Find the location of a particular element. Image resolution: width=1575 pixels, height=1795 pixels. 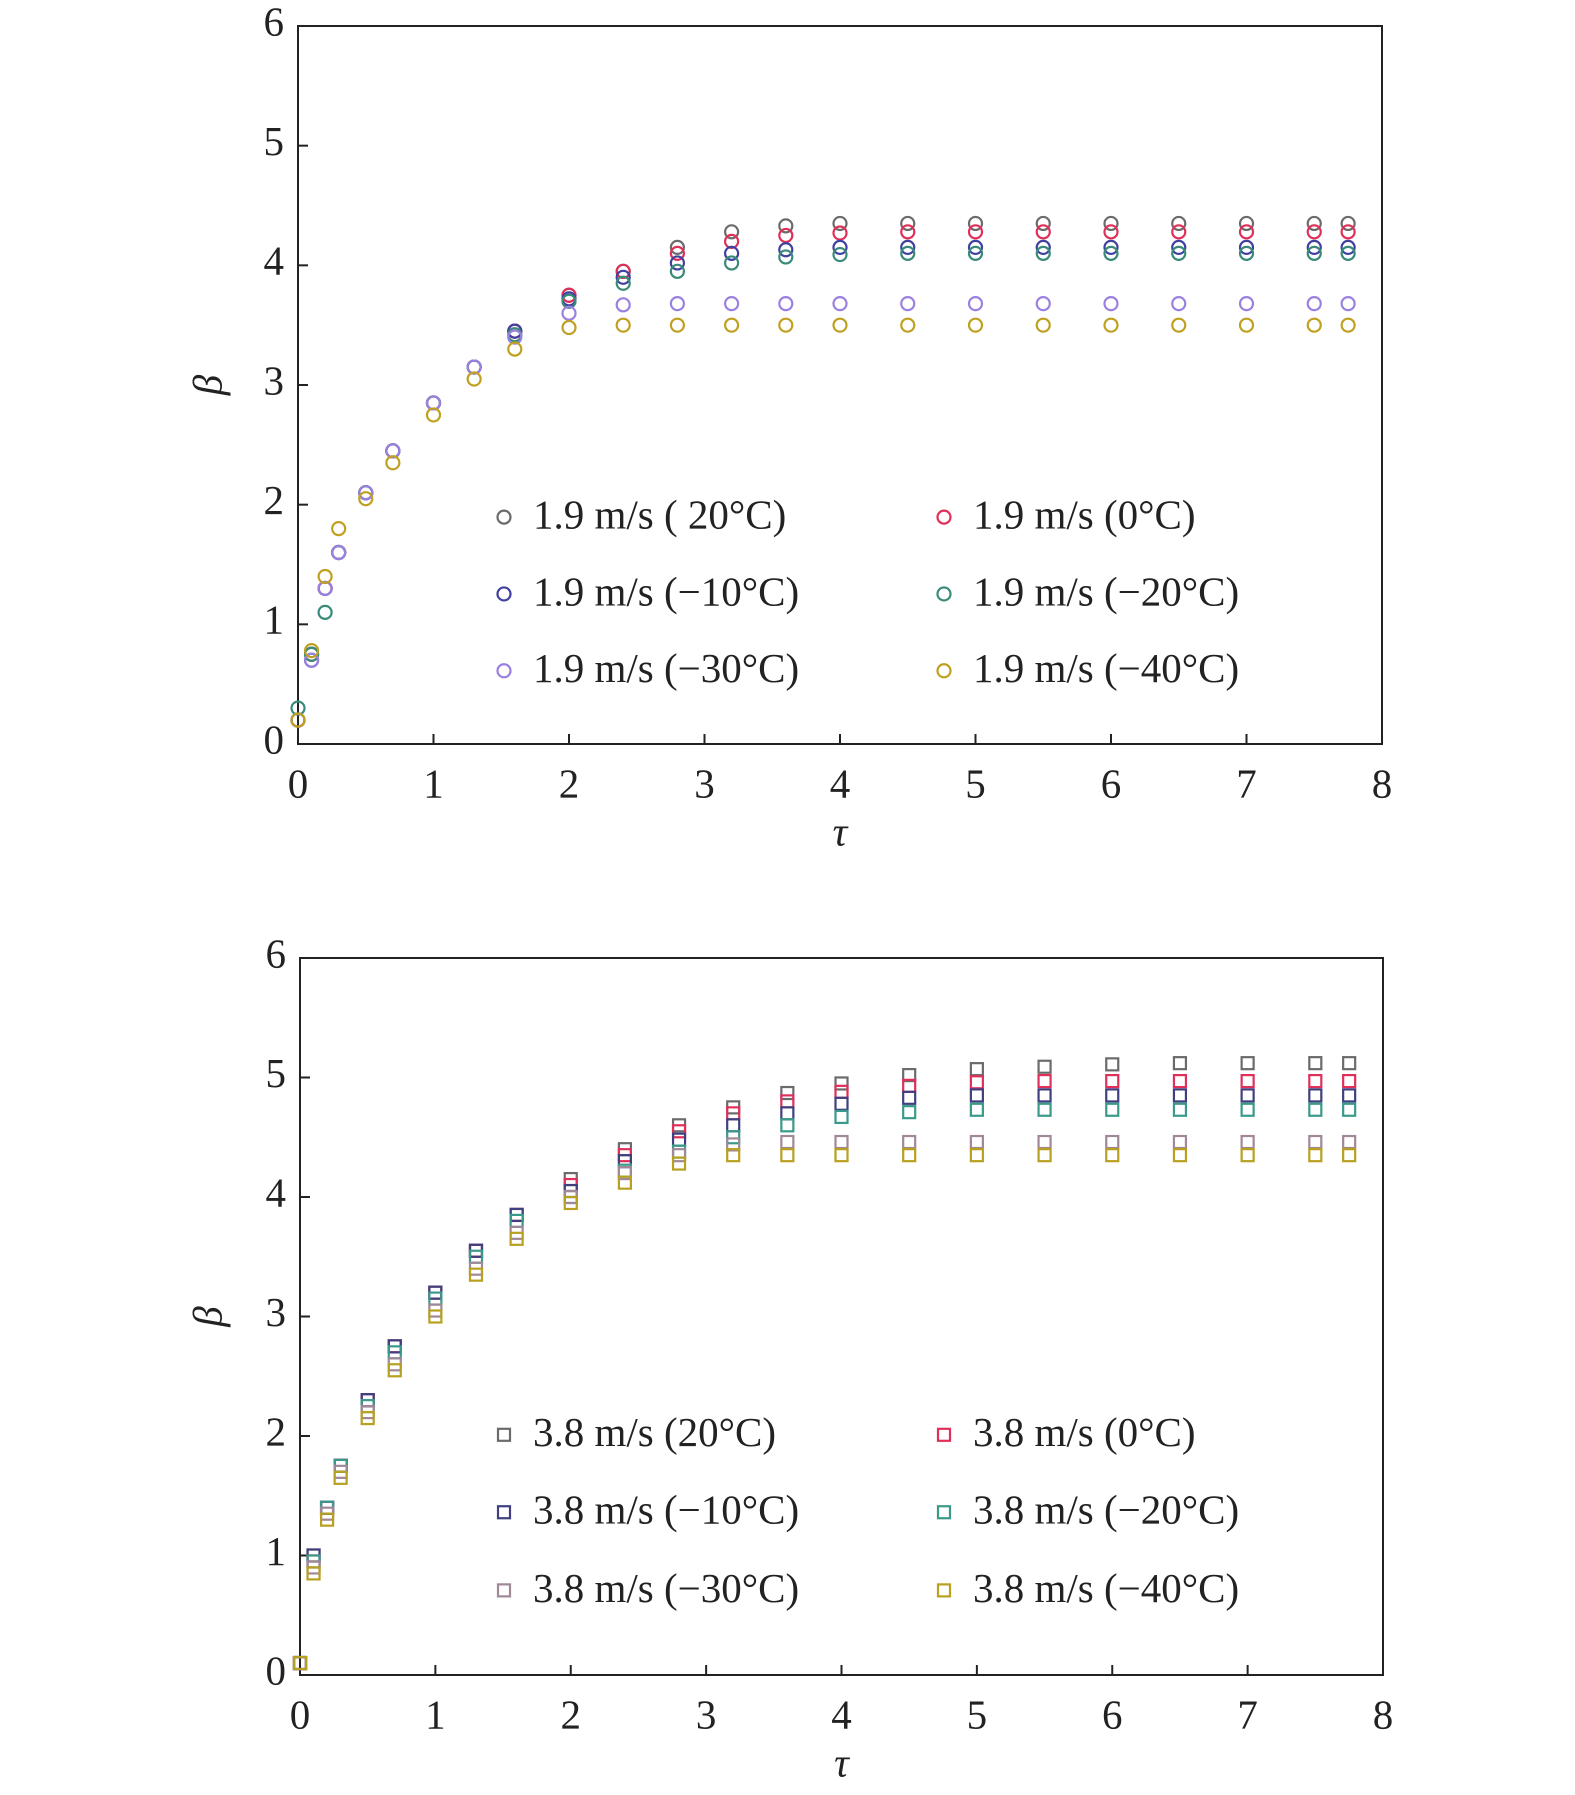

y-tick-label: 2 is located at coordinates (274, 500).